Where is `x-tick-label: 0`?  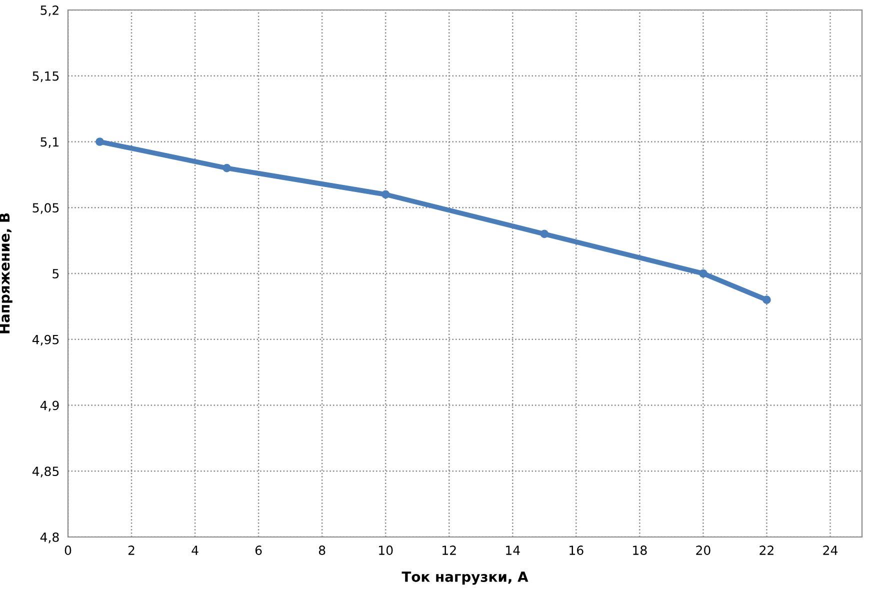 x-tick-label: 0 is located at coordinates (68, 551).